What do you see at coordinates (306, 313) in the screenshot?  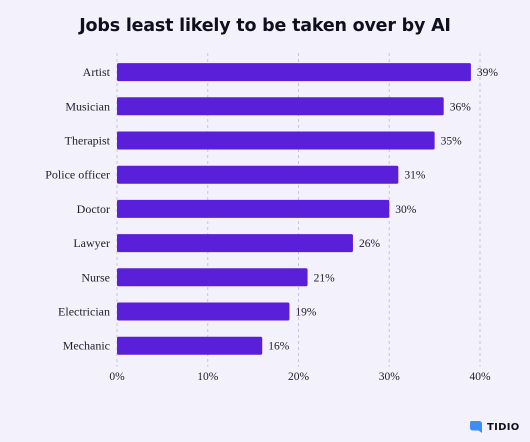 I see `value-label: 19%` at bounding box center [306, 313].